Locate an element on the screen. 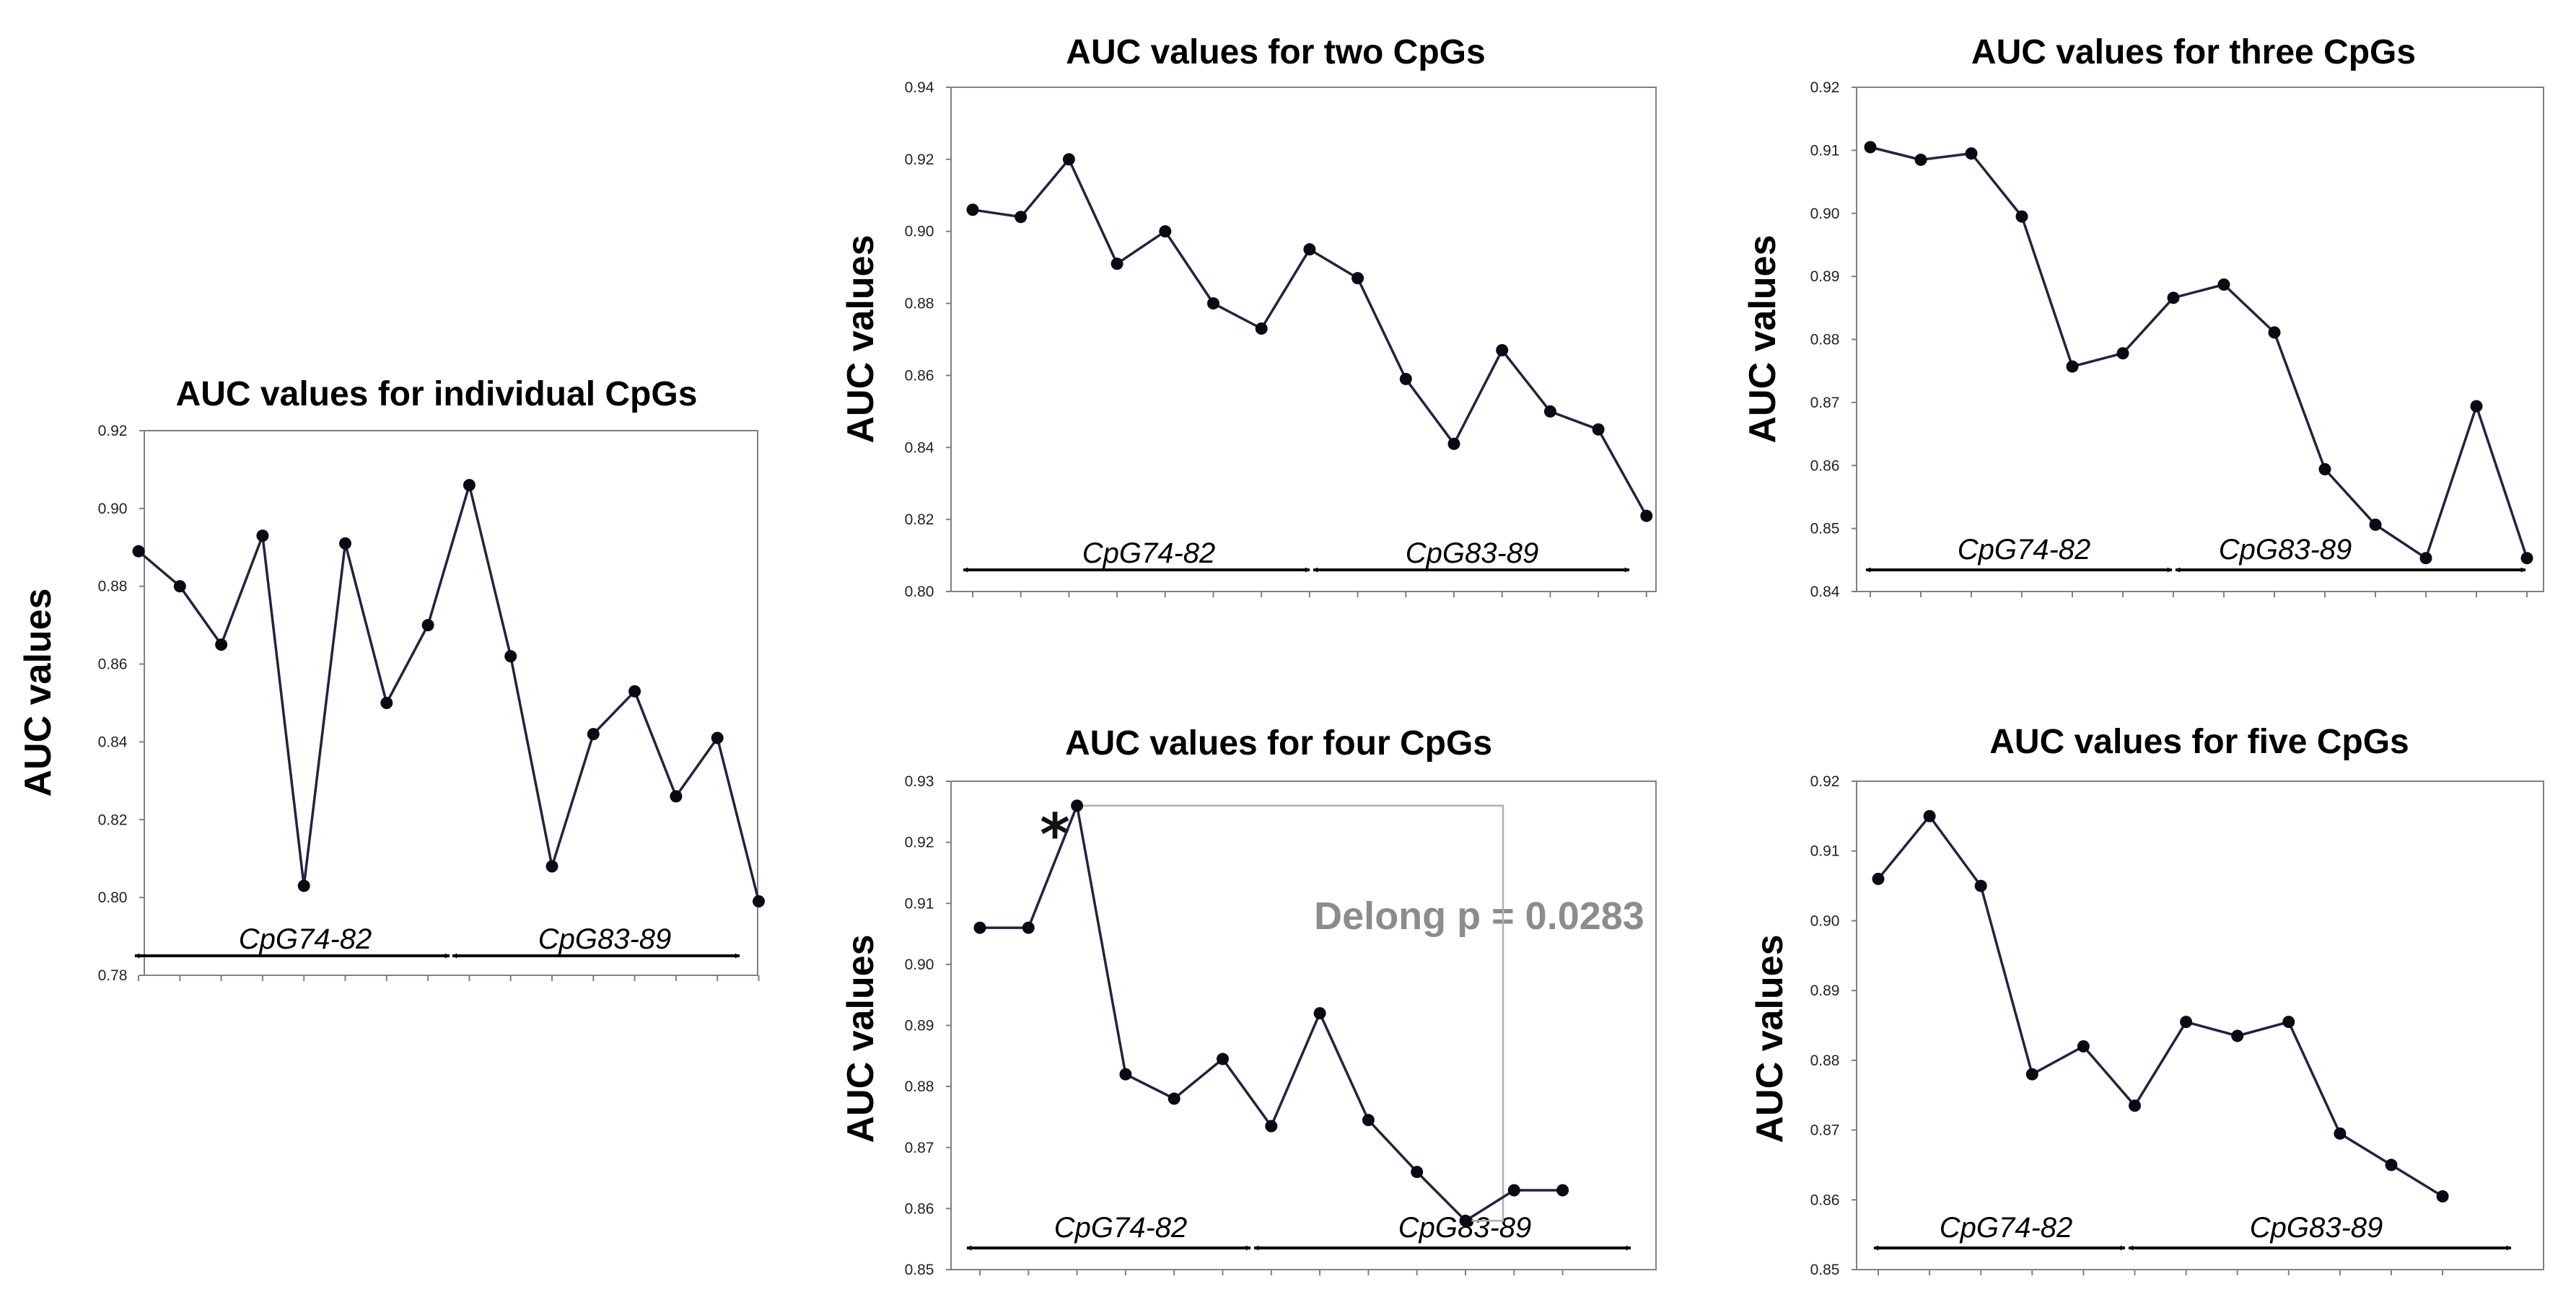 The width and height of the screenshot is (2576, 1310). chart-title: AUC values for two CpGs is located at coordinates (1275, 52).